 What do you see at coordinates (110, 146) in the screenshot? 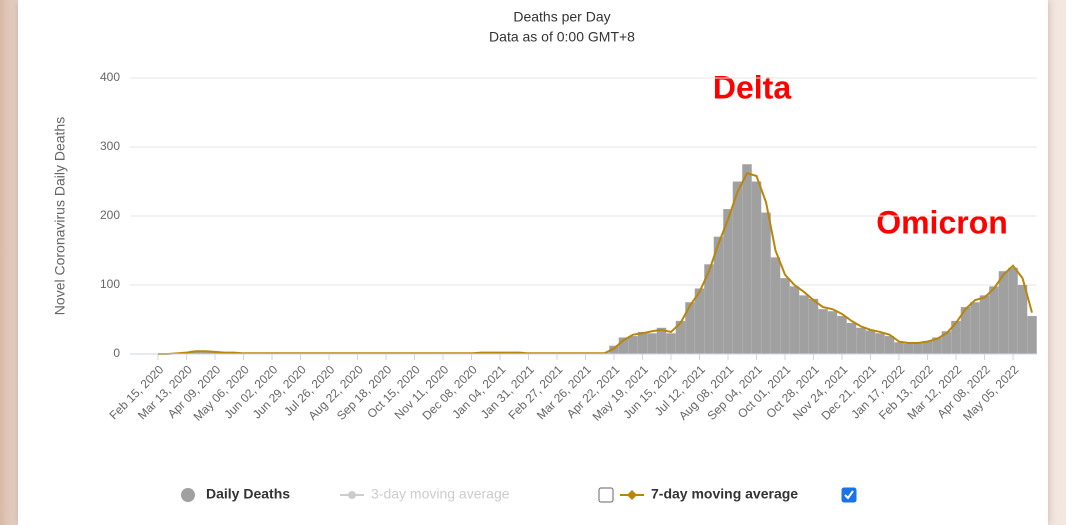
I see `y-tick-label: 300` at bounding box center [110, 146].